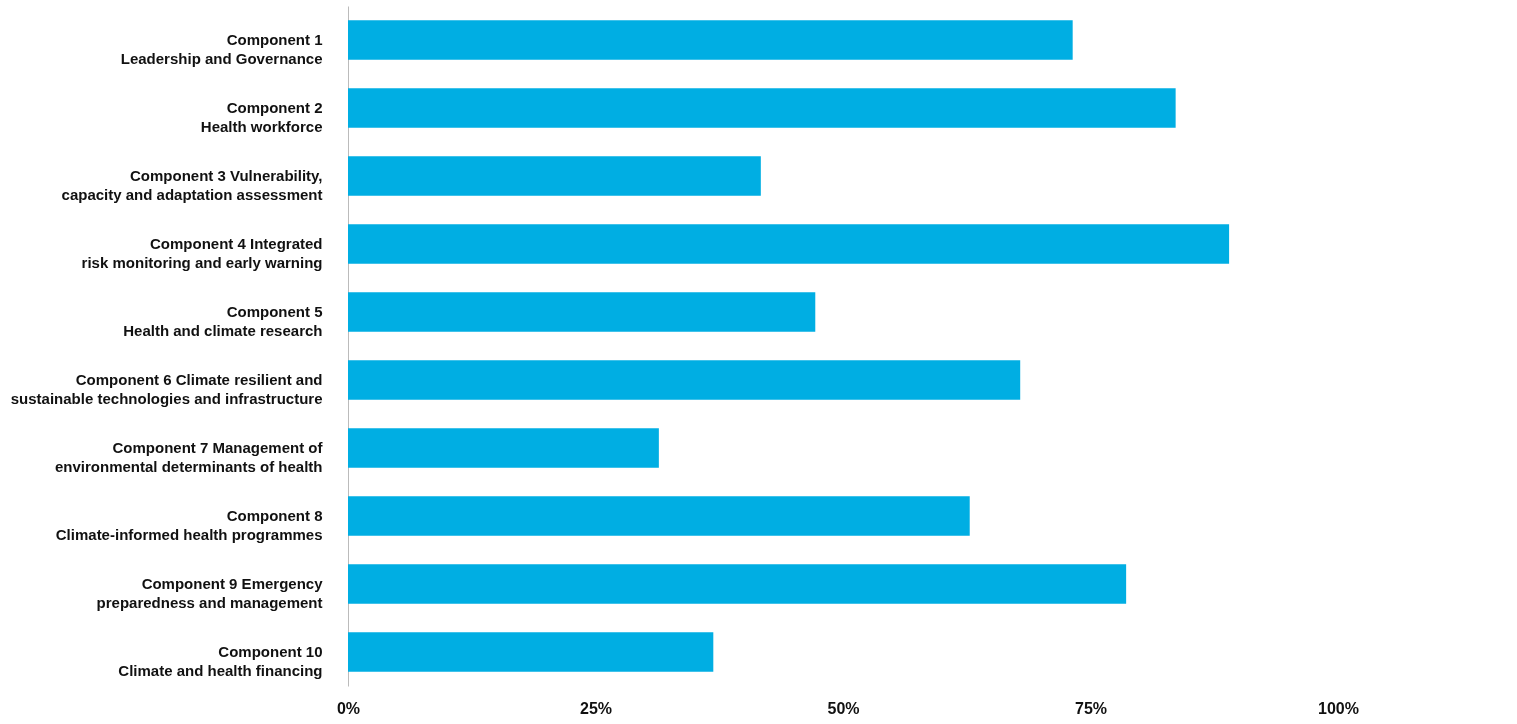 This screenshot has width=1517, height=724. Describe the element at coordinates (261, 117) in the screenshot. I see `y-tick-label: Component 2 Health workforce` at that location.